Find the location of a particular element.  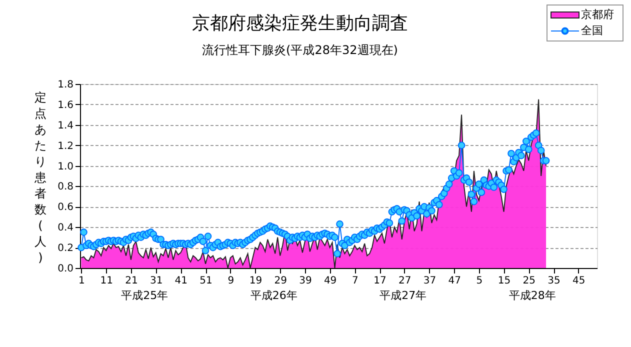

x-tick-label: 15 is located at coordinates (504, 281).